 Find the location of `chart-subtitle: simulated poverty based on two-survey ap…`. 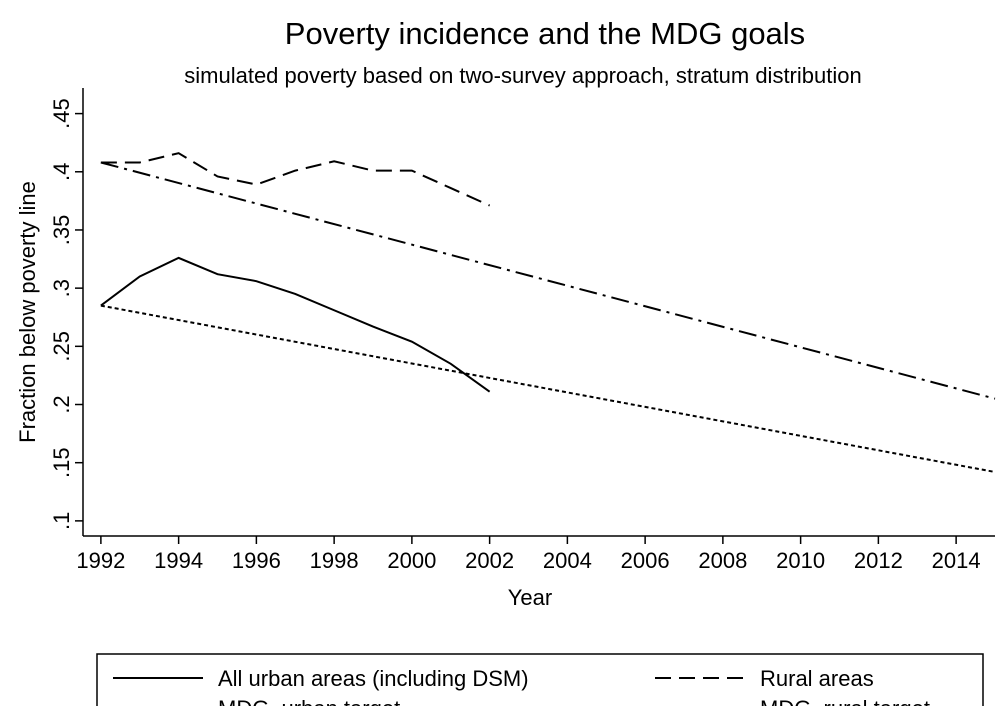

chart-subtitle: simulated poverty based on two-survey ap… is located at coordinates (522, 75).